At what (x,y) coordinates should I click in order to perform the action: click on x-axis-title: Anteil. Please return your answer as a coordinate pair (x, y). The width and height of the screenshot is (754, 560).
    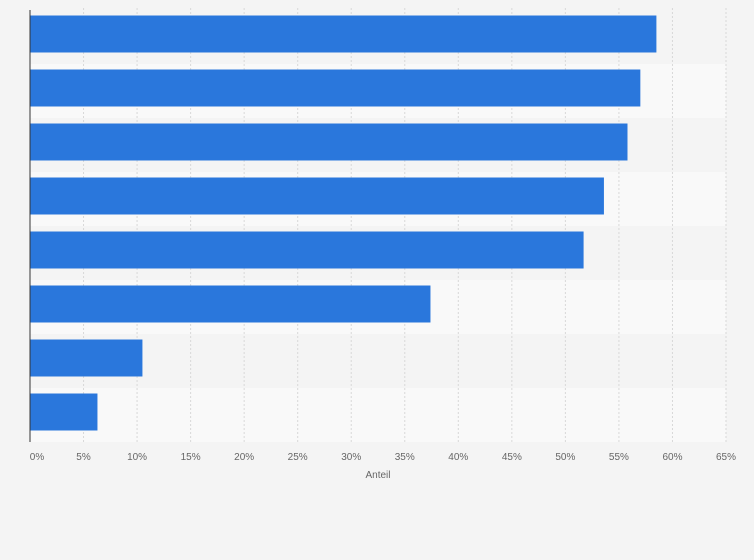
    Looking at the image, I should click on (377, 475).